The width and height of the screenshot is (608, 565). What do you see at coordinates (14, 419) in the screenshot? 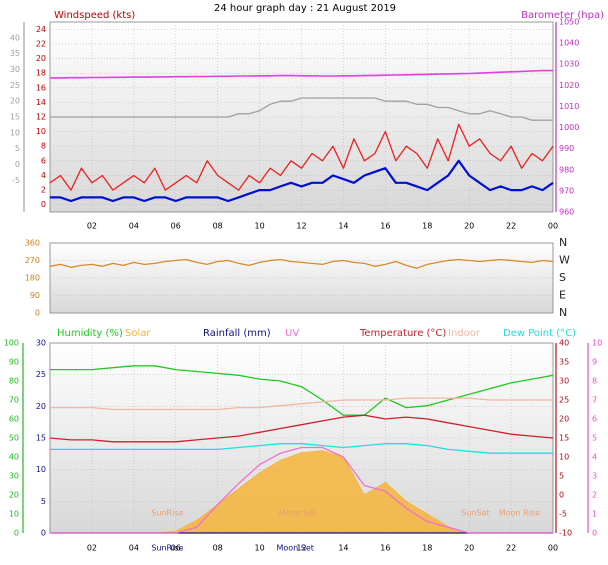
I see `y-tick-label: 60` at bounding box center [14, 419].